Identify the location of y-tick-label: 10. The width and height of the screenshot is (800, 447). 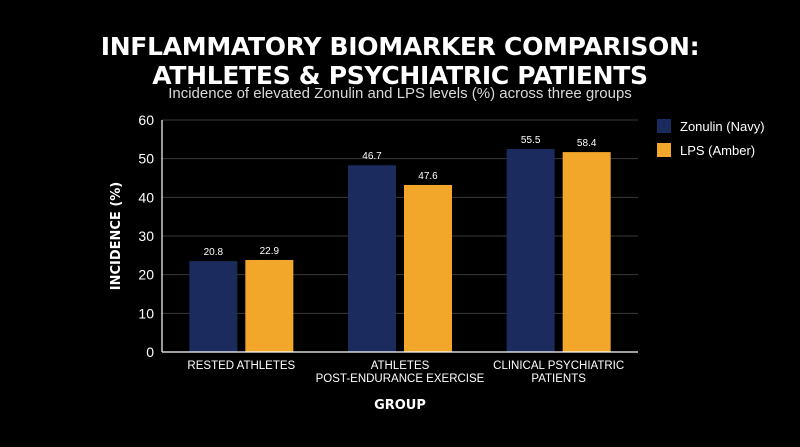
(146, 313).